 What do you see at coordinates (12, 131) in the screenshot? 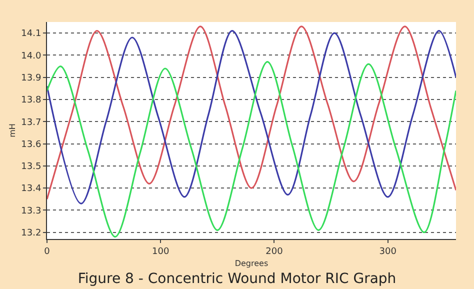
I see `y-axis-title: mH` at bounding box center [12, 131].